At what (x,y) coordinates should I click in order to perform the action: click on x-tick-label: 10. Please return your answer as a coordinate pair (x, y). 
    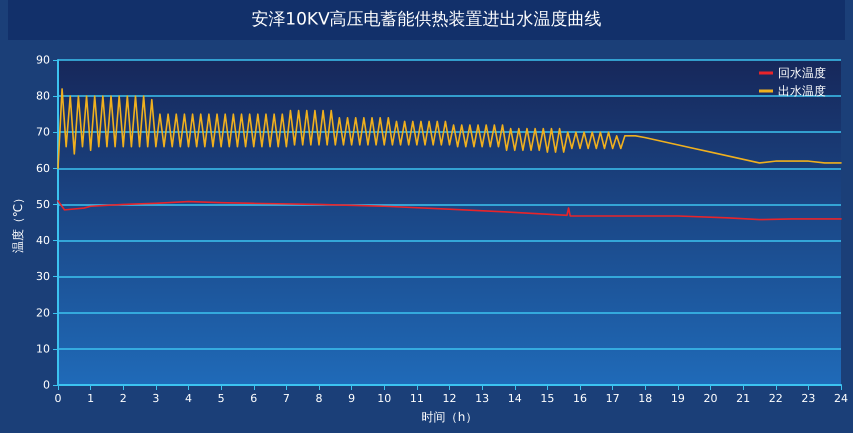
    Looking at the image, I should click on (384, 398).